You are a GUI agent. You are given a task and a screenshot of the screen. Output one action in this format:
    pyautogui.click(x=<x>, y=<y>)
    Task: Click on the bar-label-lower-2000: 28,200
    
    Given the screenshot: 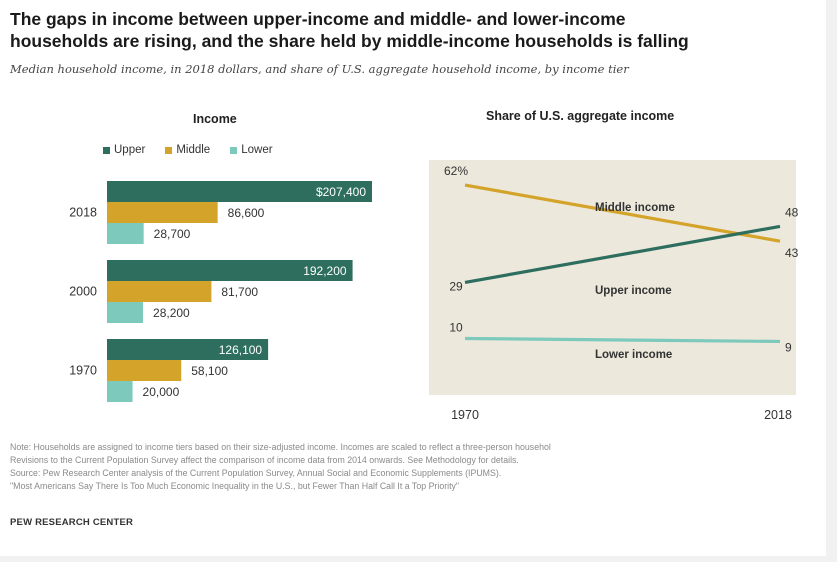 What is the action you would take?
    pyautogui.click(x=171, y=313)
    